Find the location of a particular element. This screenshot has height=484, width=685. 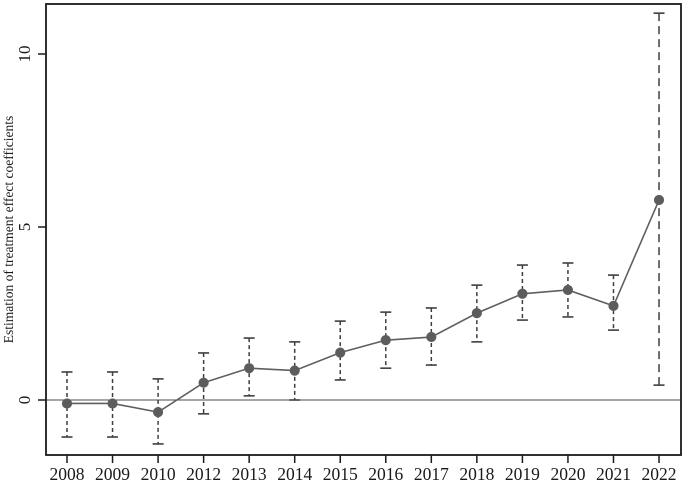

y-tick-label: 5 is located at coordinates (24, 227).